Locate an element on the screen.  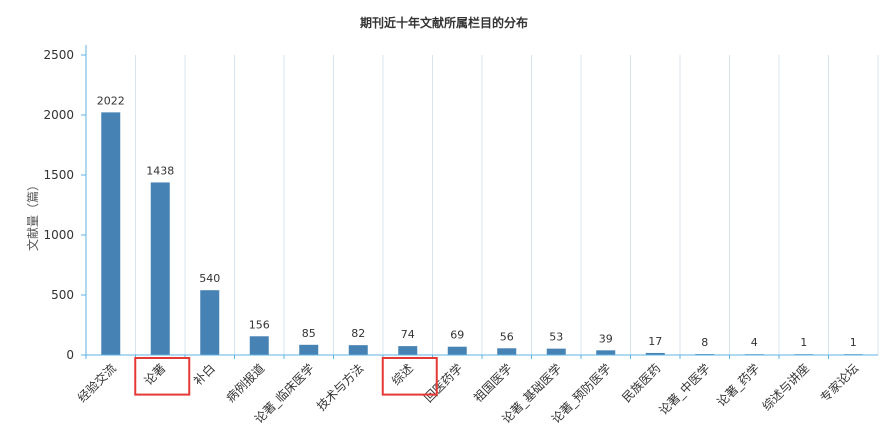
highlight-layer is located at coordinates (286, 376).